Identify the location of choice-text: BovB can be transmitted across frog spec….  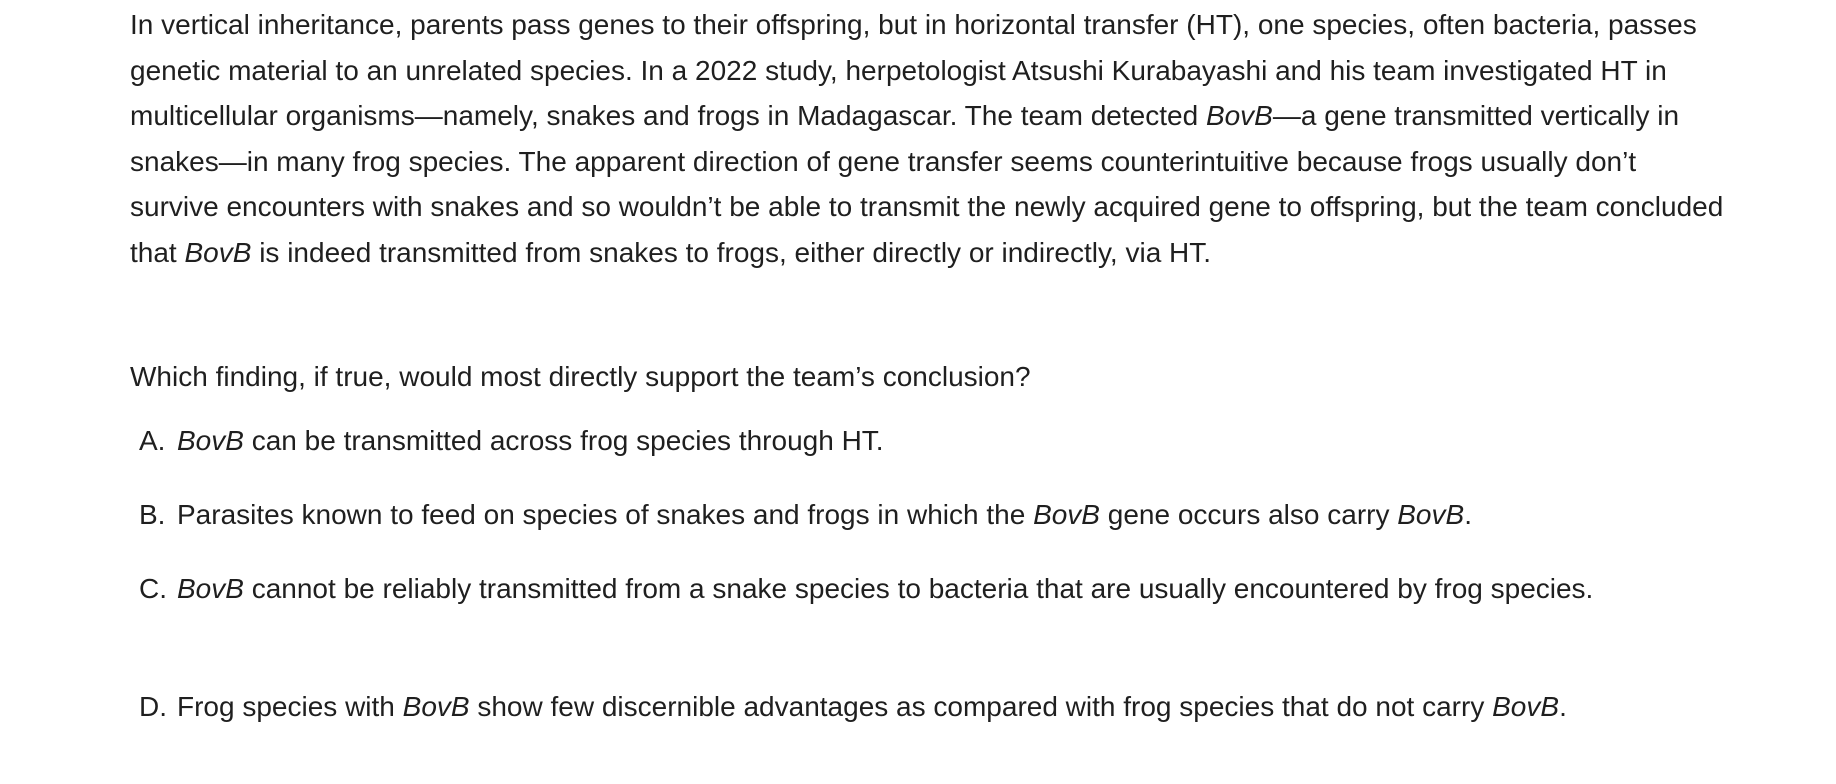
(968, 441).